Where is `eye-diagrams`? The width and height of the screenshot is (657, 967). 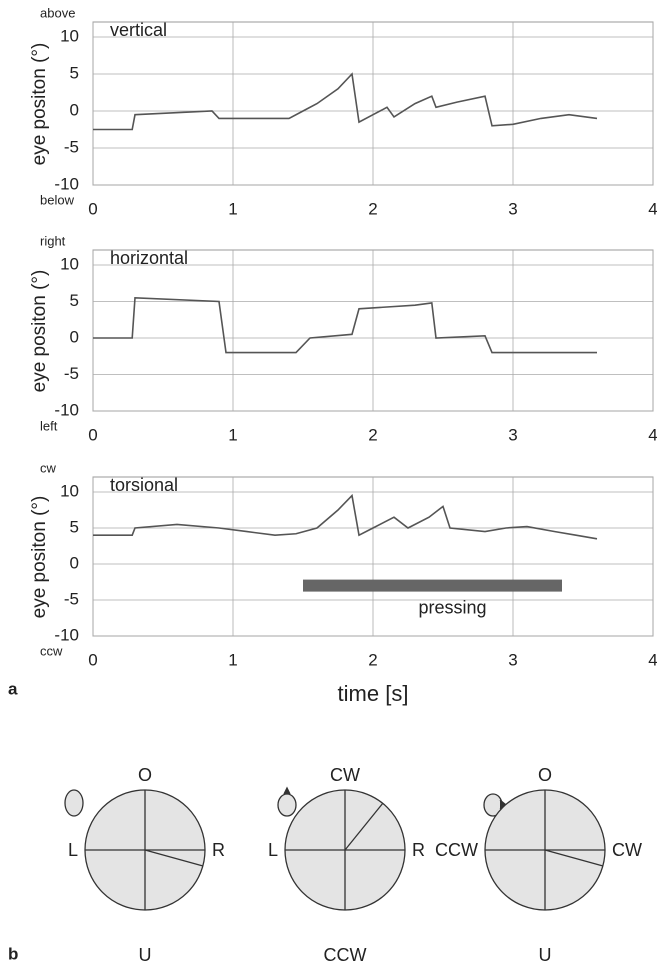
eye-diagrams is located at coordinates (335, 848).